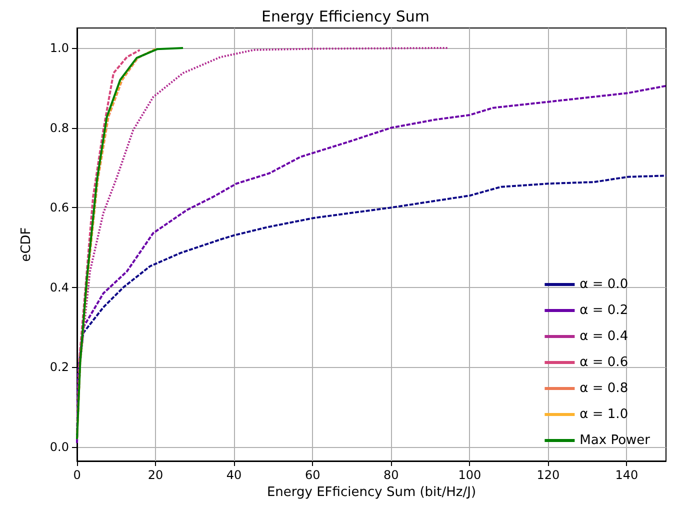 The image size is (691, 525). I want to click on legend-label: α = 0.2, so click(604, 310).